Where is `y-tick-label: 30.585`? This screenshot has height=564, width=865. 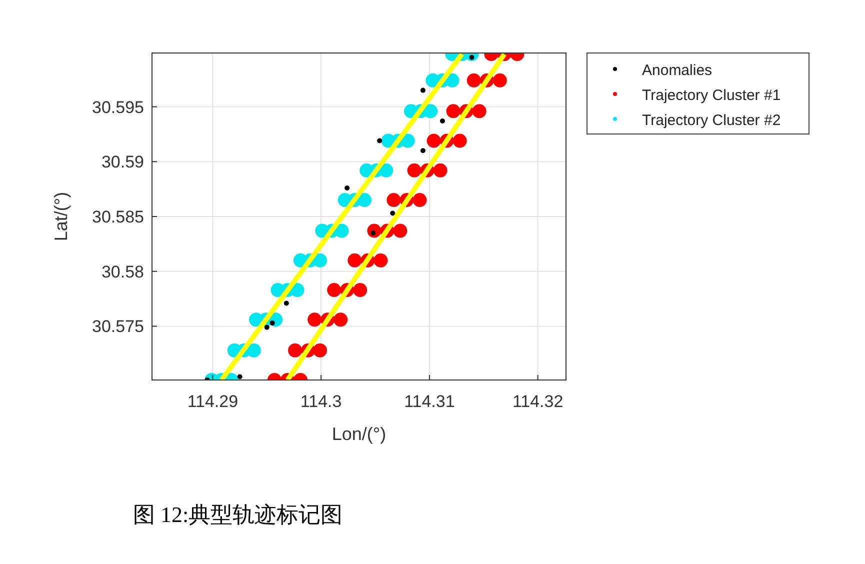
y-tick-label: 30.585 is located at coordinates (118, 217).